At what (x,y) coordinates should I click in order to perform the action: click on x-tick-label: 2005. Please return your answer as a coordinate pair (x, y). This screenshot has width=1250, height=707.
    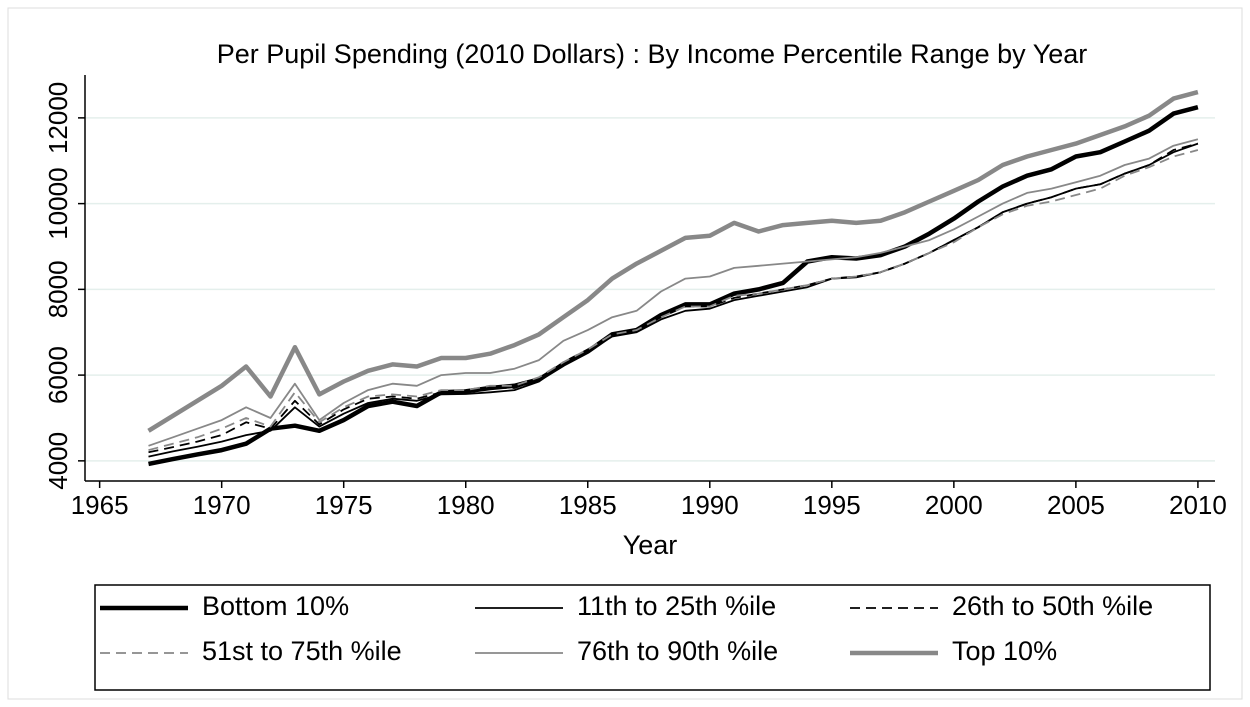
    Looking at the image, I should click on (1076, 505).